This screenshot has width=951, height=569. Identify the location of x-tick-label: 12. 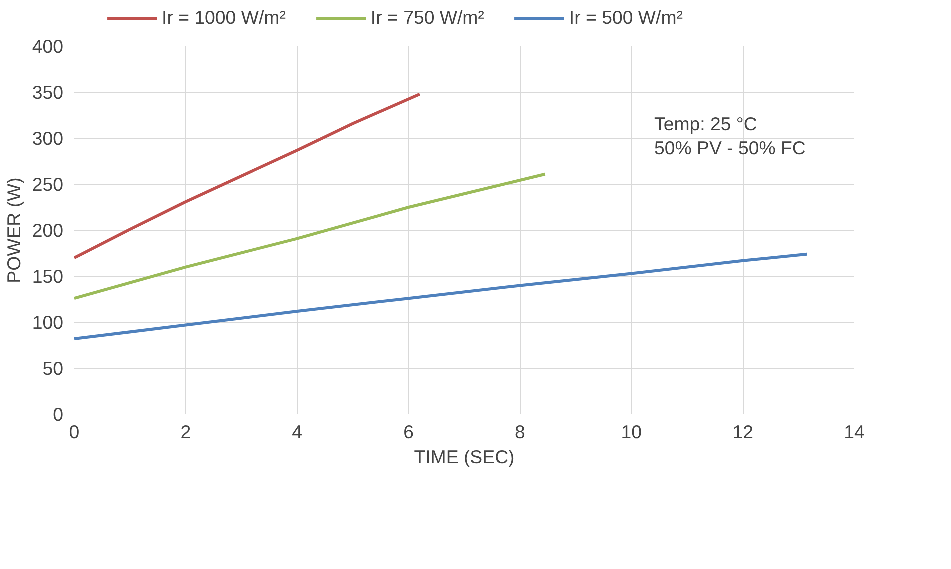
(743, 432).